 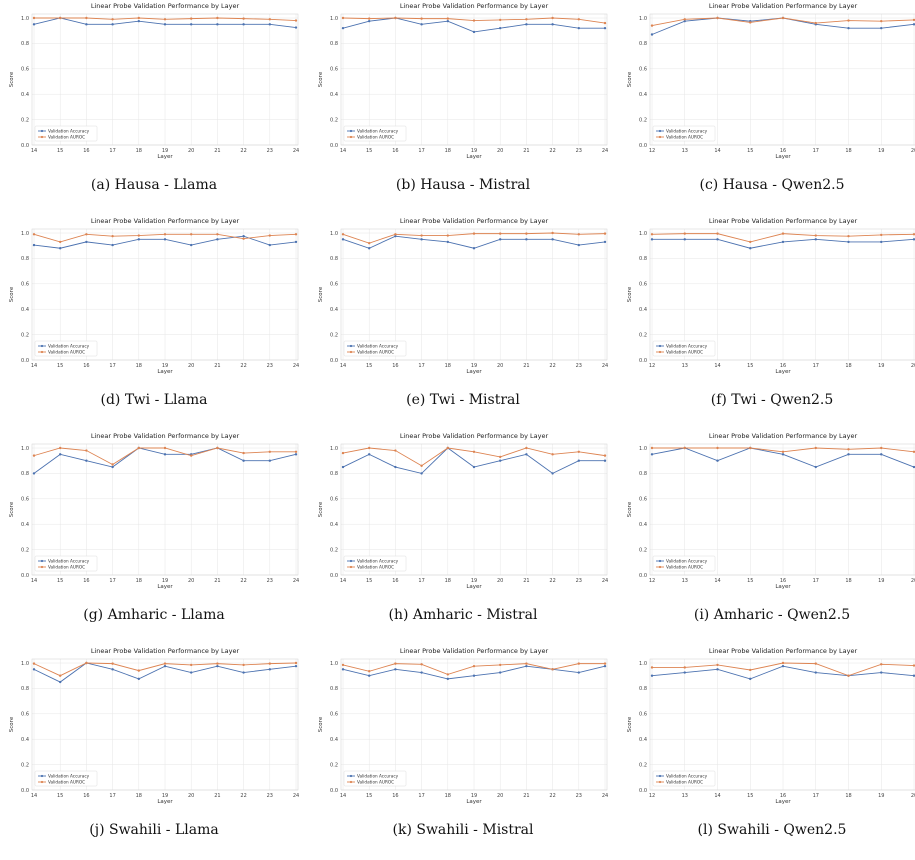 I want to click on y-tick-label: 0.2, so click(x=25, y=335).